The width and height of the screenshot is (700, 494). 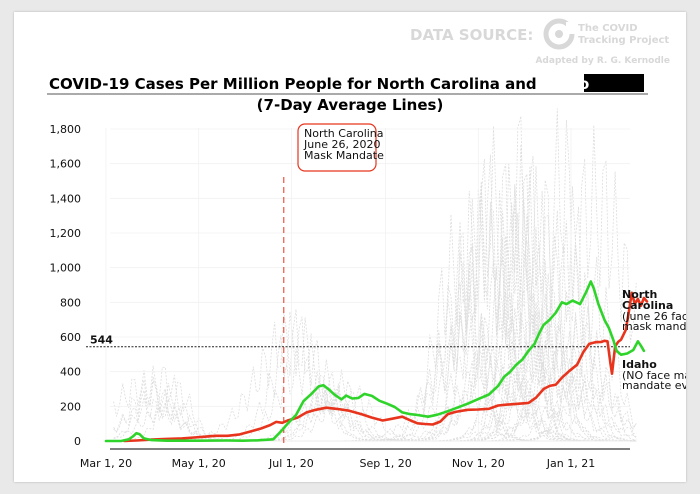 What do you see at coordinates (639, 294) in the screenshot?
I see `nc-label-line: North` at bounding box center [639, 294].